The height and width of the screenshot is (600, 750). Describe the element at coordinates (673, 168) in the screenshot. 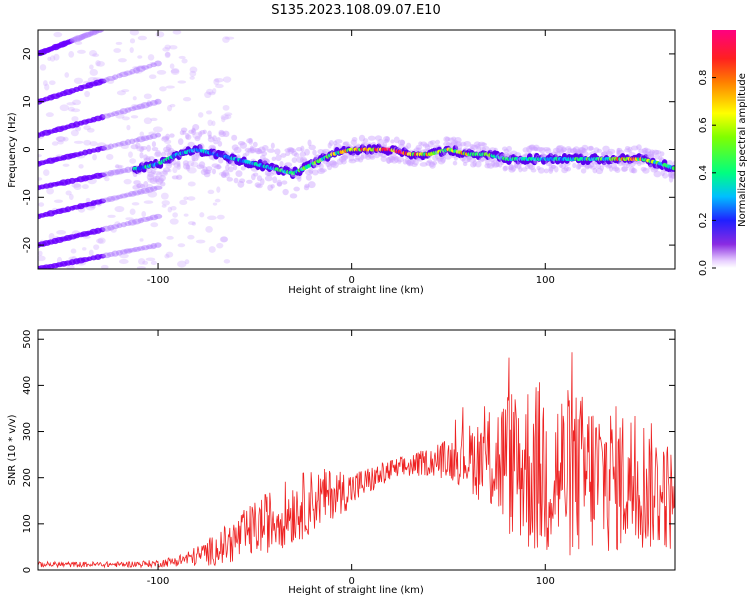

I see `spectrogram-ridge-core` at that location.